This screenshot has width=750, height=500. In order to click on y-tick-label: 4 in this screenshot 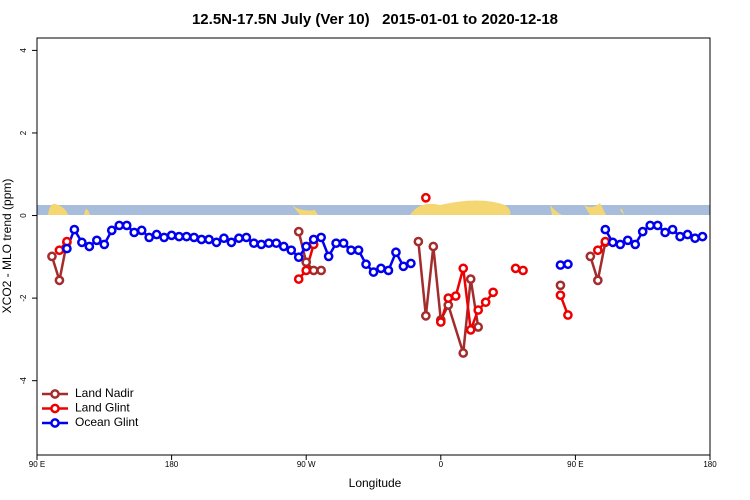, I will do `click(23, 50)`.